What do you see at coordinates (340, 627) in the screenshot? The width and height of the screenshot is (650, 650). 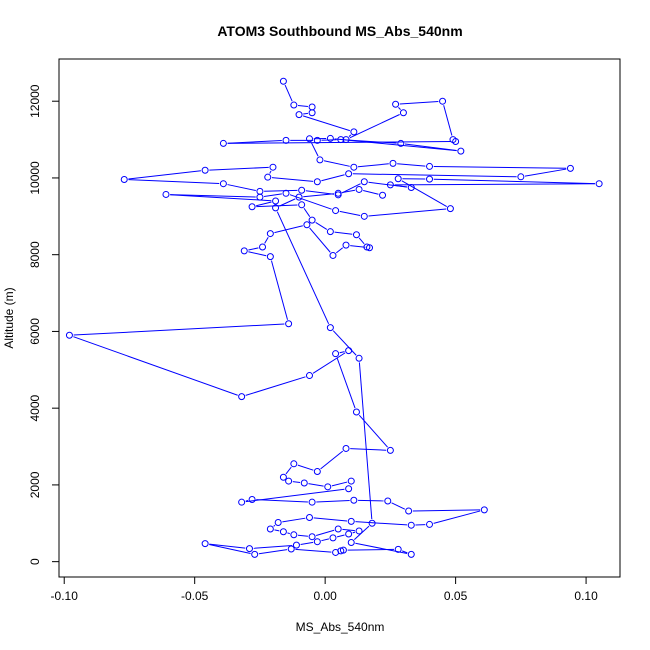 I see `x-axis-label: MS_Abs_540nm` at bounding box center [340, 627].